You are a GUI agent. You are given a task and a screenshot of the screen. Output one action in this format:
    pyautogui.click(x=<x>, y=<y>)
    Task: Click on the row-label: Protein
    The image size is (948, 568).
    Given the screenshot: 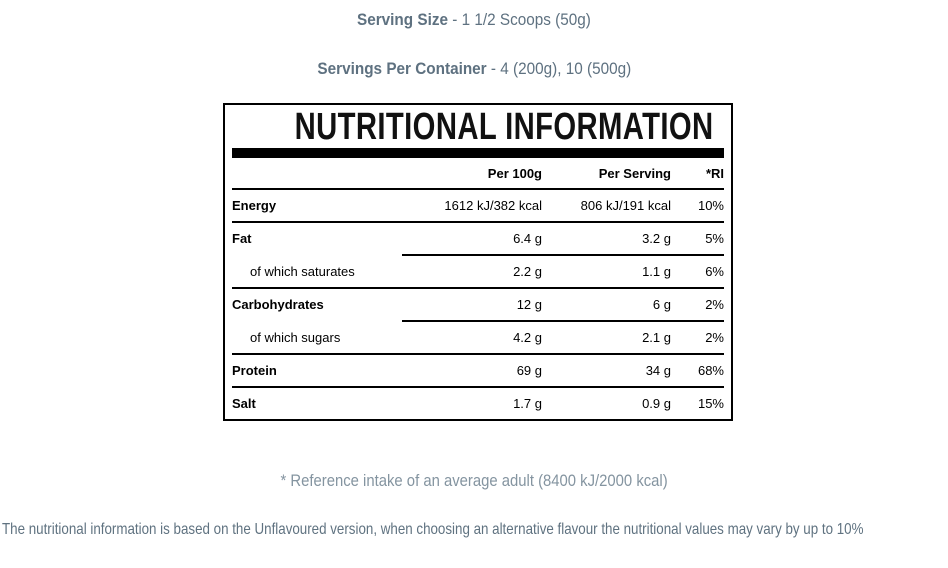 What is the action you would take?
    pyautogui.click(x=254, y=370)
    